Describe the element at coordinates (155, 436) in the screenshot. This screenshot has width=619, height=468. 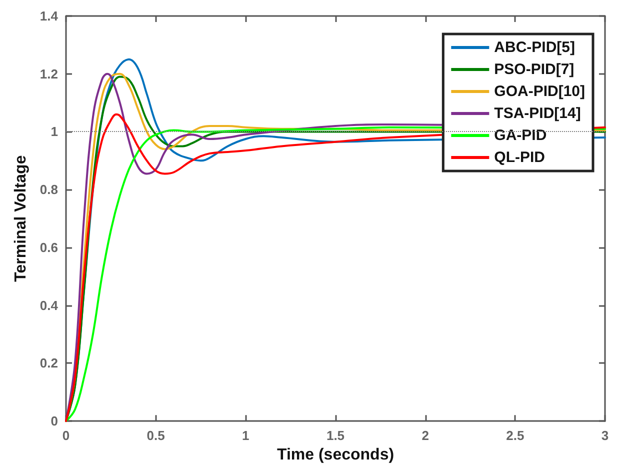
I see `x-tick-label: 0.5` at that location.